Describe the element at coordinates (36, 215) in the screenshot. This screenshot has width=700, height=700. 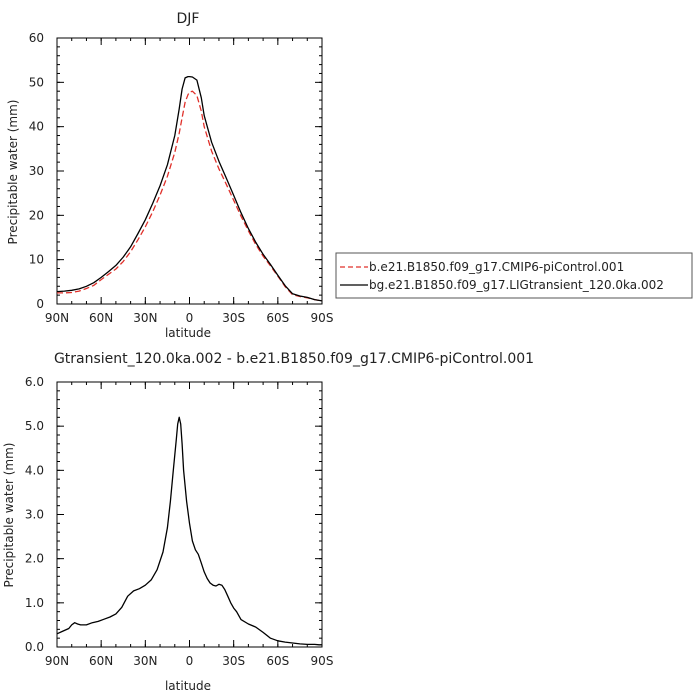
I see `y-tick-label: 20` at that location.